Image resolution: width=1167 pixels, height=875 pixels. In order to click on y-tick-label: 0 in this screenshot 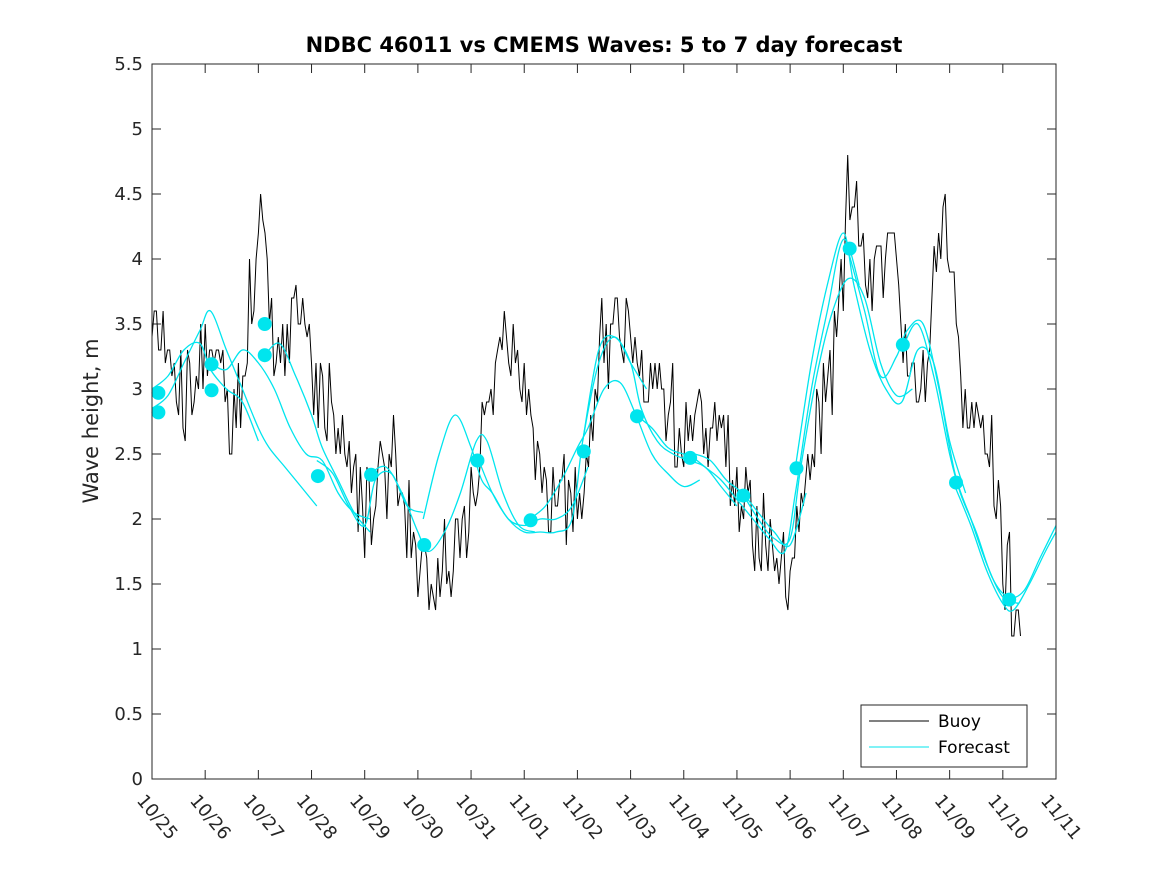, I will do `click(137, 779)`.